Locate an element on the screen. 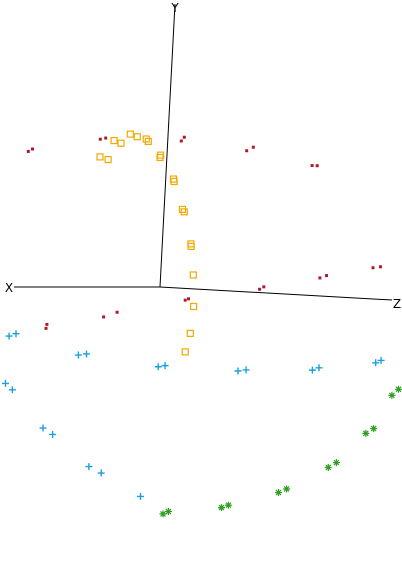  y-axis-line is located at coordinates (167, 145).